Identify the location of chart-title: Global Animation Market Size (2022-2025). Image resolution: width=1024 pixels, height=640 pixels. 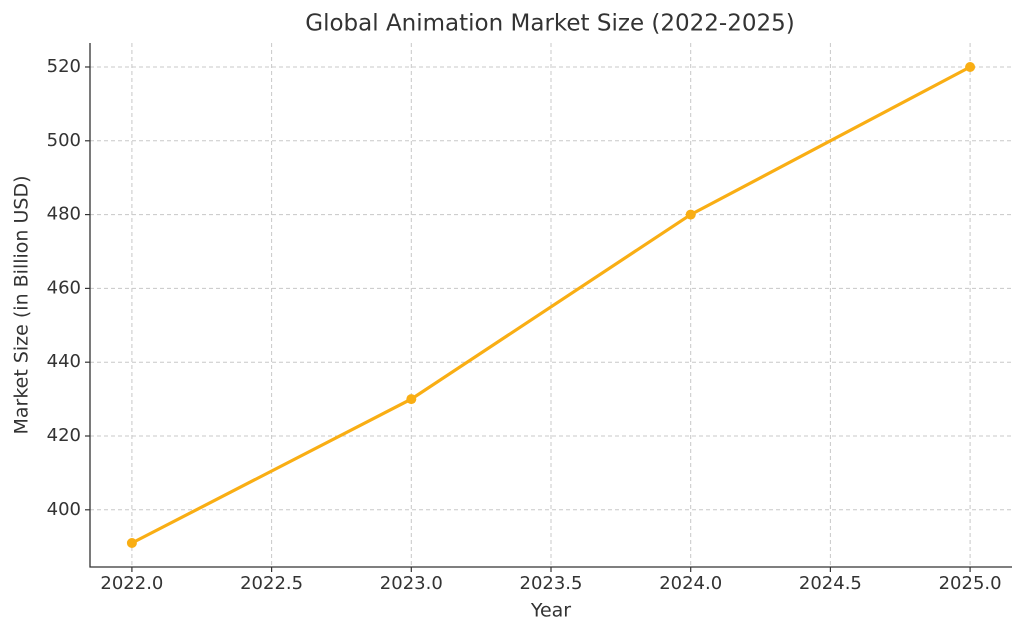
(549, 24).